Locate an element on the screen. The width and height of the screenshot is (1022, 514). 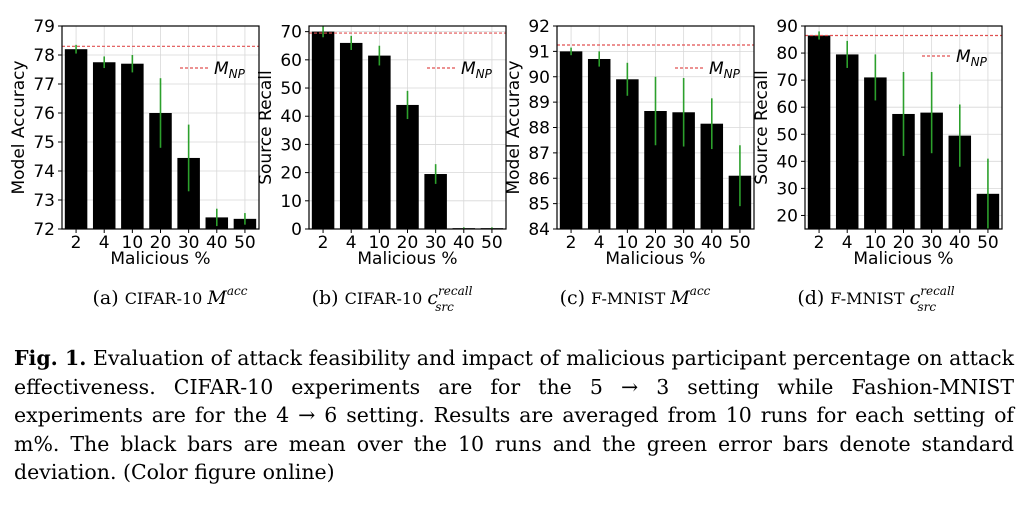
y-tick-label: 78 is located at coordinates (44, 56).